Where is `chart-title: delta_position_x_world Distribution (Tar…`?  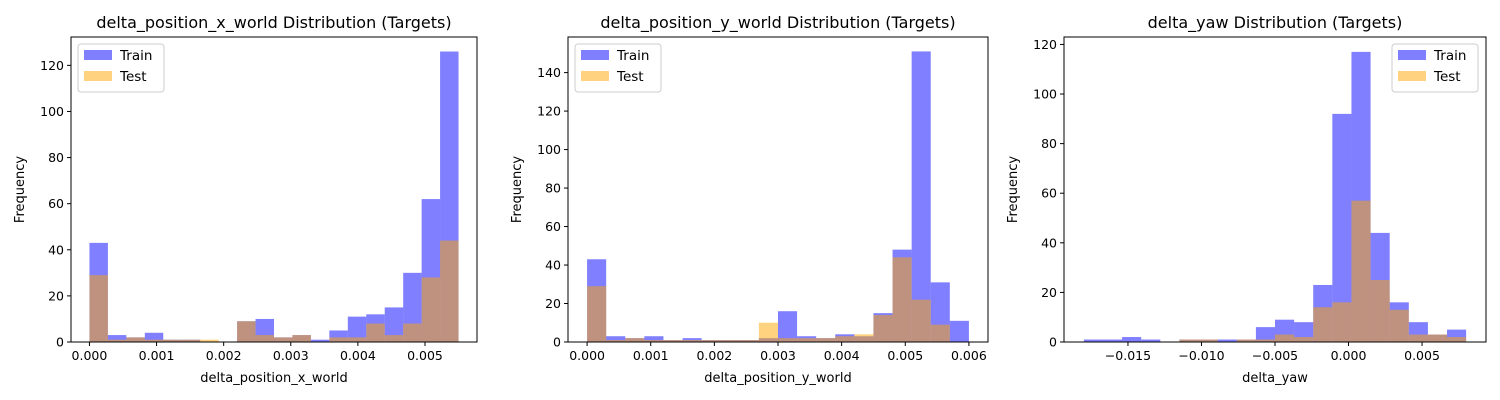
chart-title: delta_position_x_world Distribution (Tar… is located at coordinates (273, 23).